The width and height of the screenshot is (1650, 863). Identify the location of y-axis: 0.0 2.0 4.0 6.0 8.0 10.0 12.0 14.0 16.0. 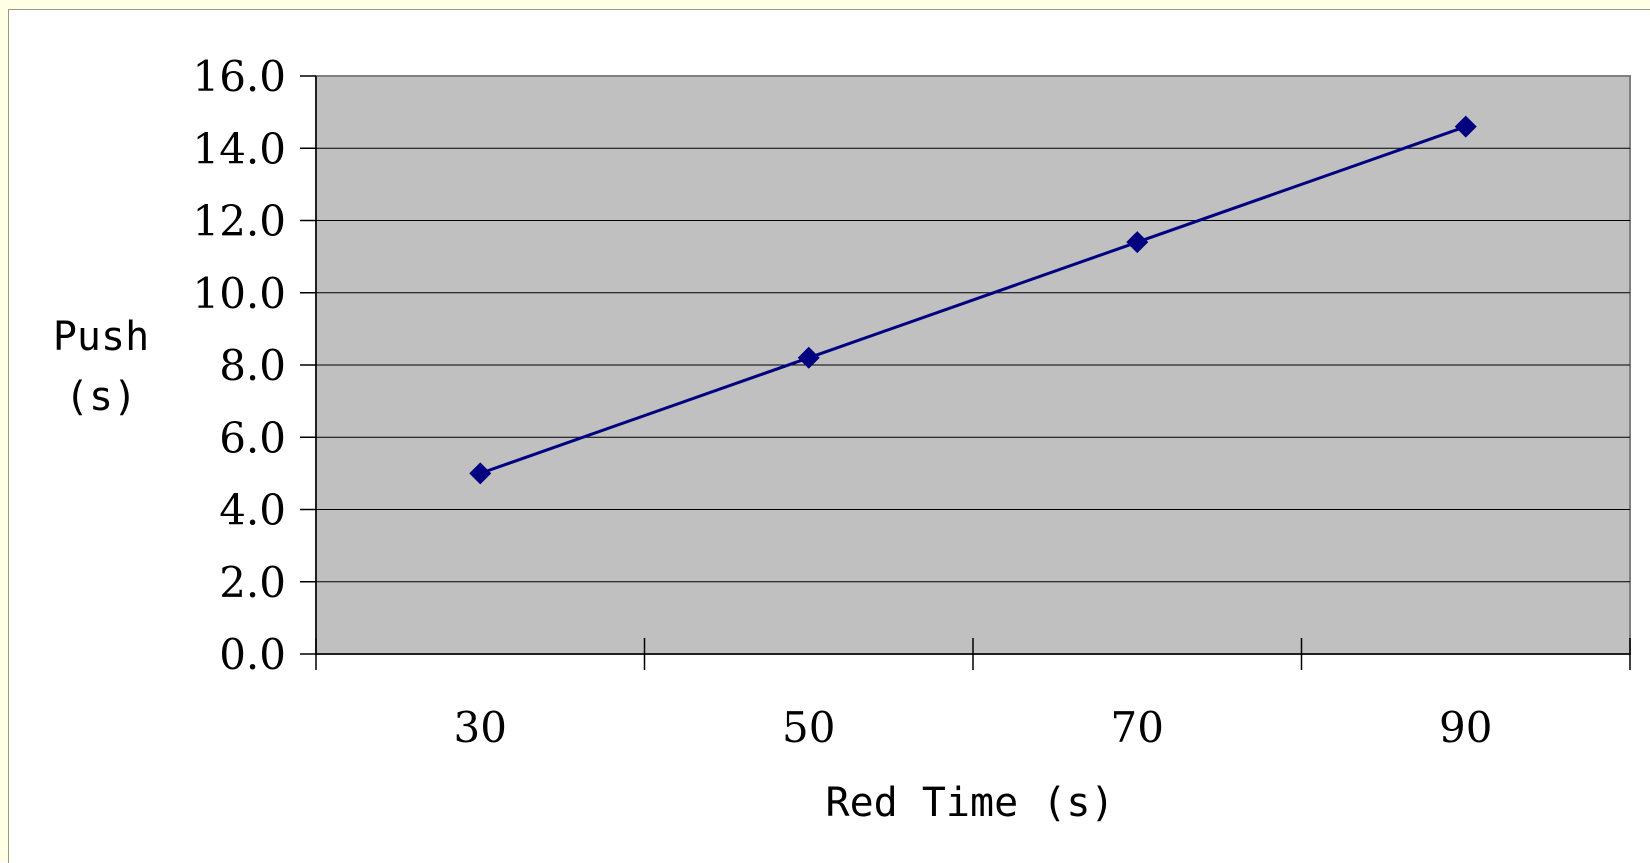
(254, 365).